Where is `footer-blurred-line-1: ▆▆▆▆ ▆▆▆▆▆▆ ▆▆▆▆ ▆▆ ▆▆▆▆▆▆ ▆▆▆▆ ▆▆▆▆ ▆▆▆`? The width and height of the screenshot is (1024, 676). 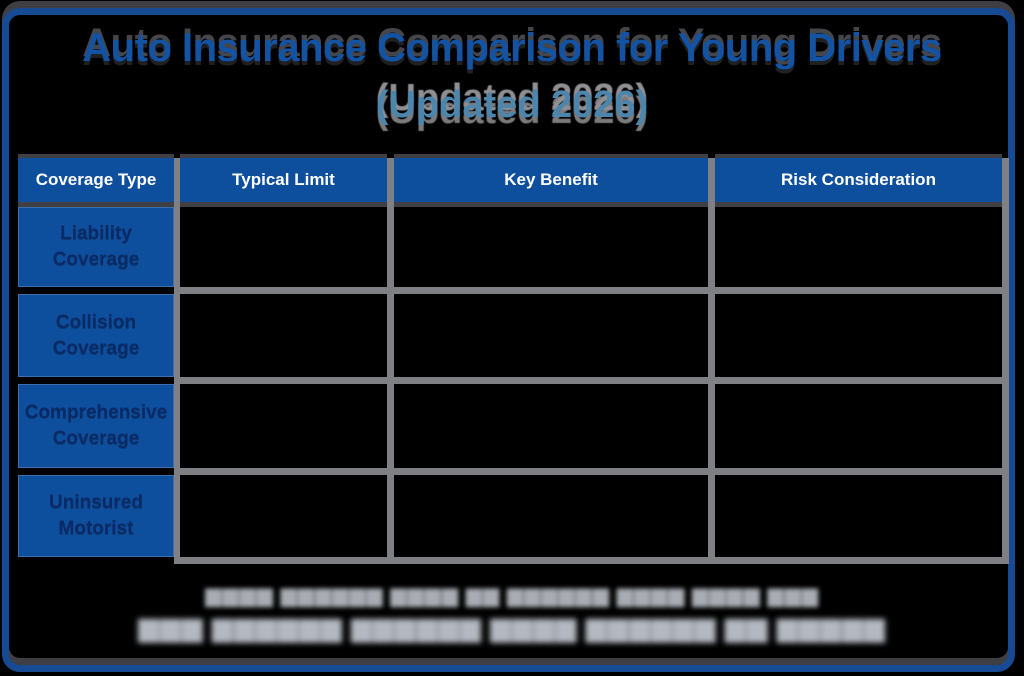 footer-blurred-line-1: ▆▆▆▆ ▆▆▆▆▆▆ ▆▆▆▆ ▆▆ ▆▆▆▆▆▆ ▆▆▆▆ ▆▆▆▆ ▆▆▆ is located at coordinates (512, 595).